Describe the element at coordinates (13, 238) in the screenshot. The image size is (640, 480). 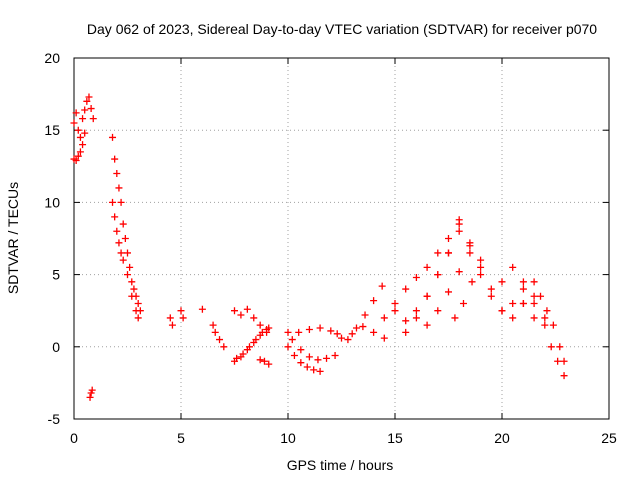
I see `y-axis-label: SDTVAR / TECUs` at that location.